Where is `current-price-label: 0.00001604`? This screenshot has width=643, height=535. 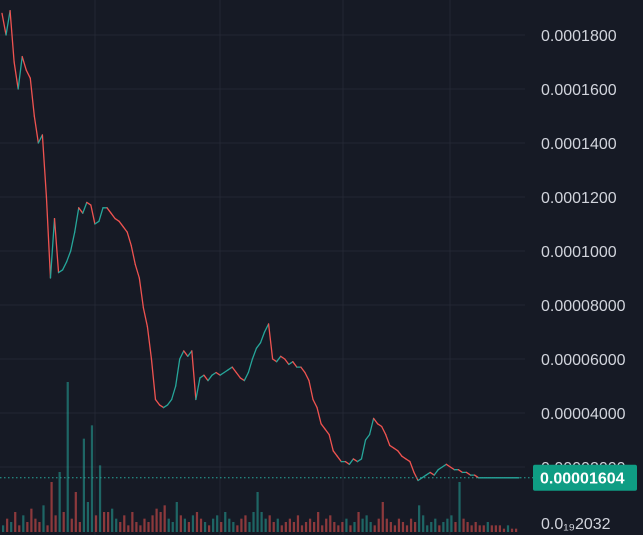 current-price-label: 0.00001604 is located at coordinates (582, 479).